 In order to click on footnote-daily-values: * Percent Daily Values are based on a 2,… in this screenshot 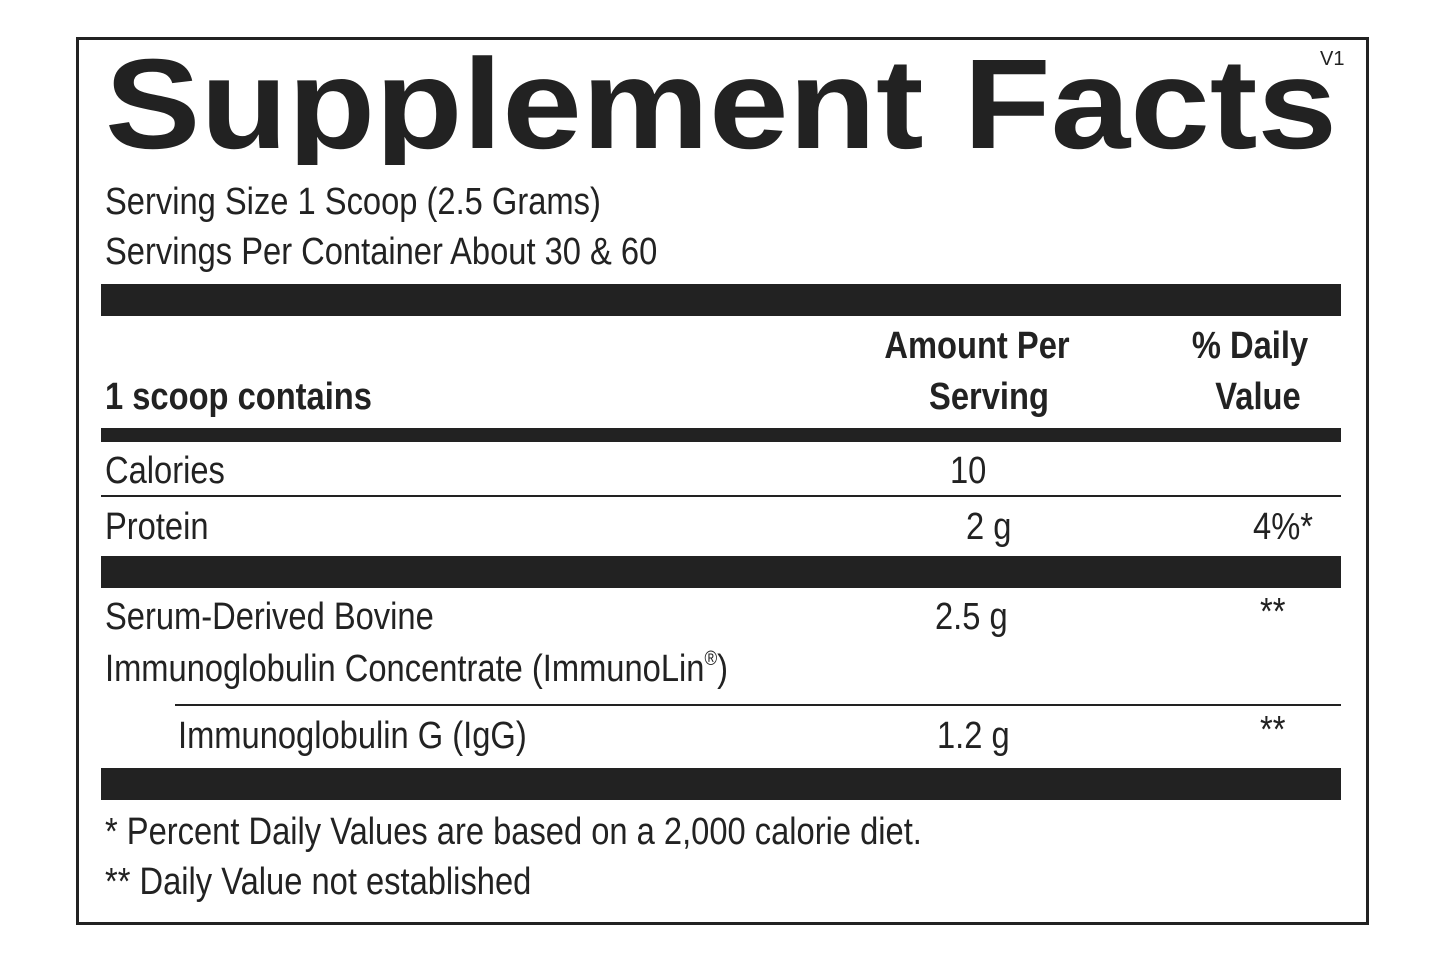, I will do `click(513, 832)`.